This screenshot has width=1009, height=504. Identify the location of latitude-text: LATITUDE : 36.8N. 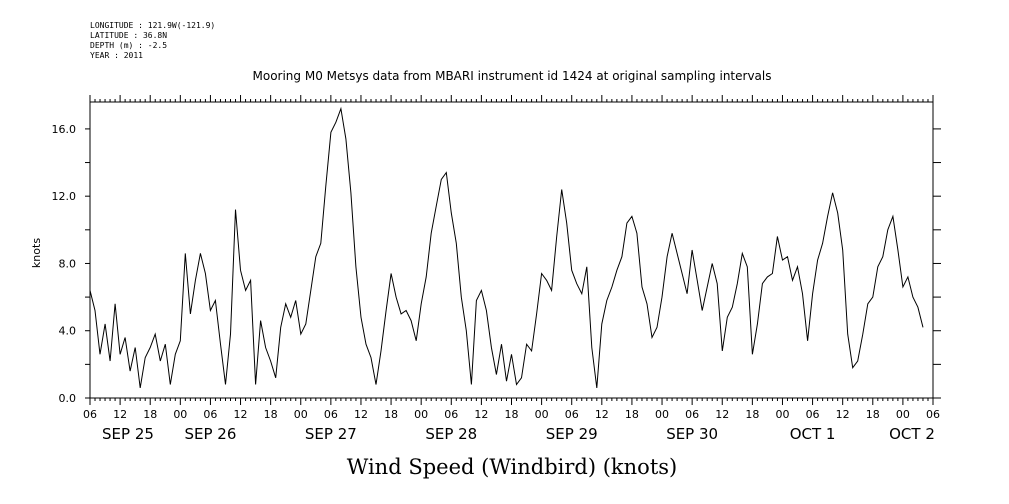
(129, 35).